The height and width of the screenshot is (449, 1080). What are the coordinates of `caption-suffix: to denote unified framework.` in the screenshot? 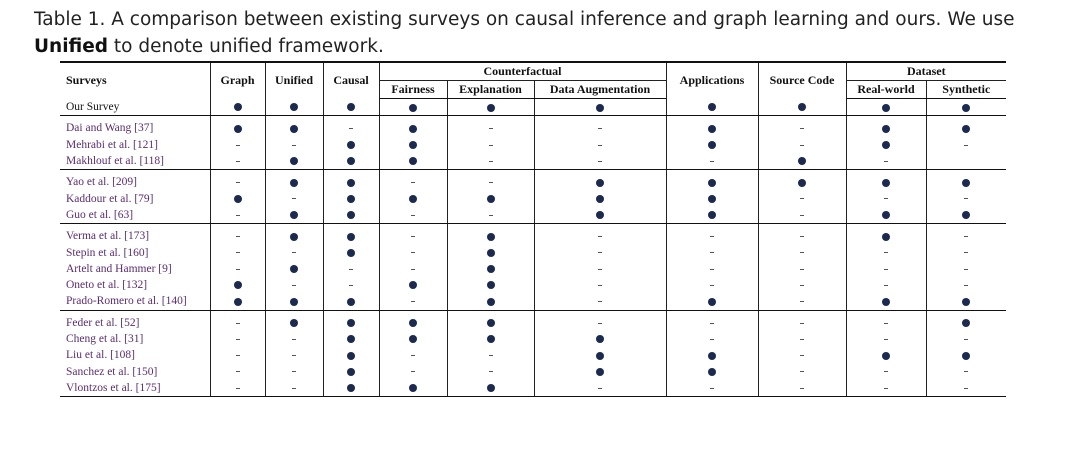 It's located at (246, 46).